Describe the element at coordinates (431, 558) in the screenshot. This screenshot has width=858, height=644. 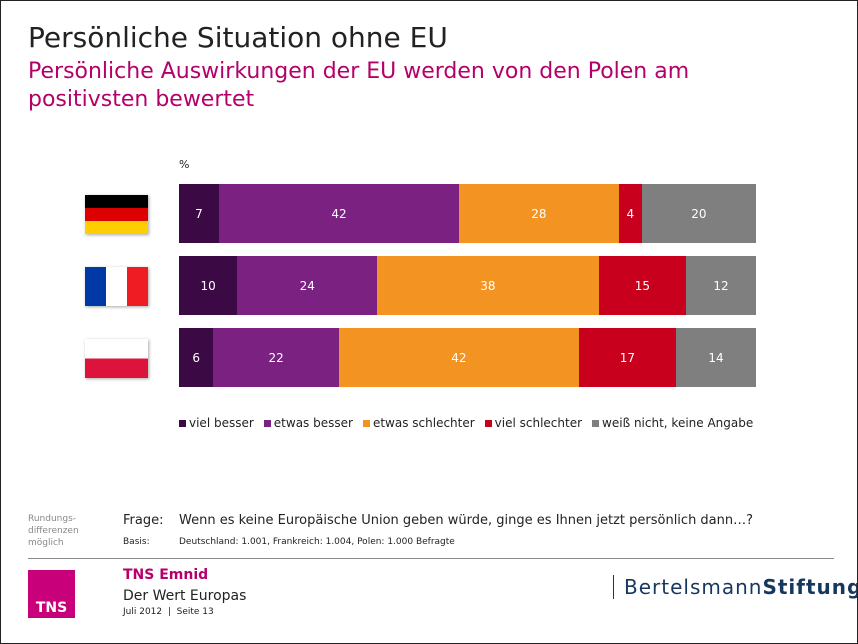
I see `divider` at that location.